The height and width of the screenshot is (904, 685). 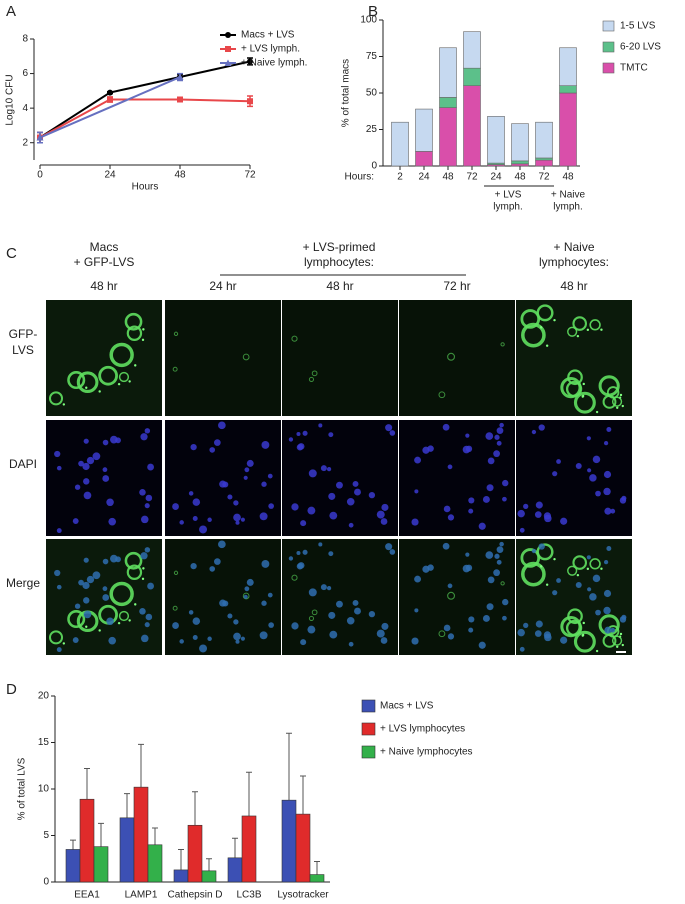 I want to click on y-tick-label: 25, so click(x=372, y=129).